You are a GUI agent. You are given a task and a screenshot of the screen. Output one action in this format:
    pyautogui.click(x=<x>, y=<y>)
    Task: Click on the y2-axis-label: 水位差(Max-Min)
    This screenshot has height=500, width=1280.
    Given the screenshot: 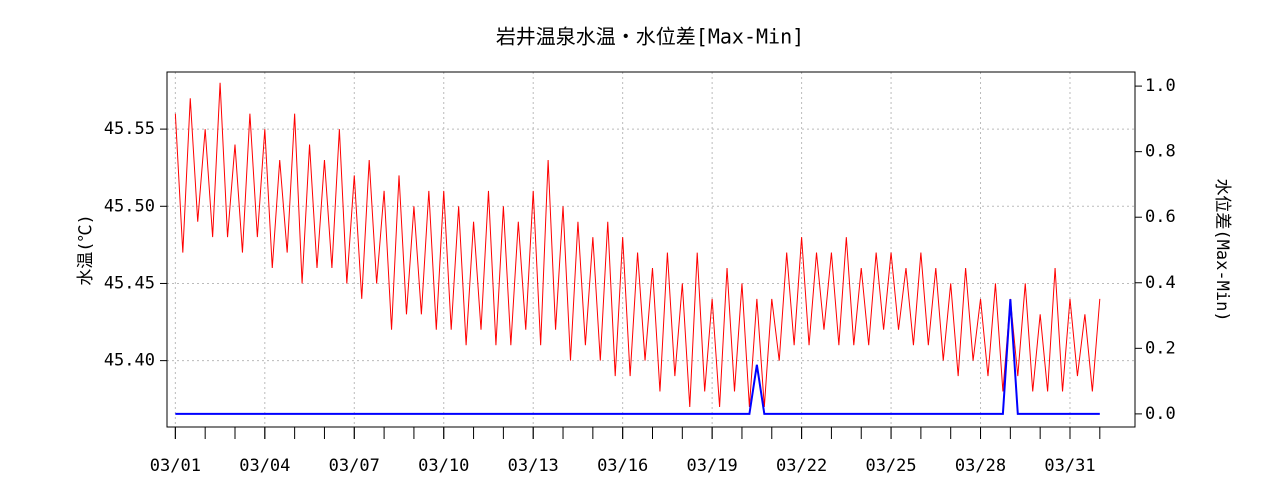 What is the action you would take?
    pyautogui.click(x=1222, y=249)
    